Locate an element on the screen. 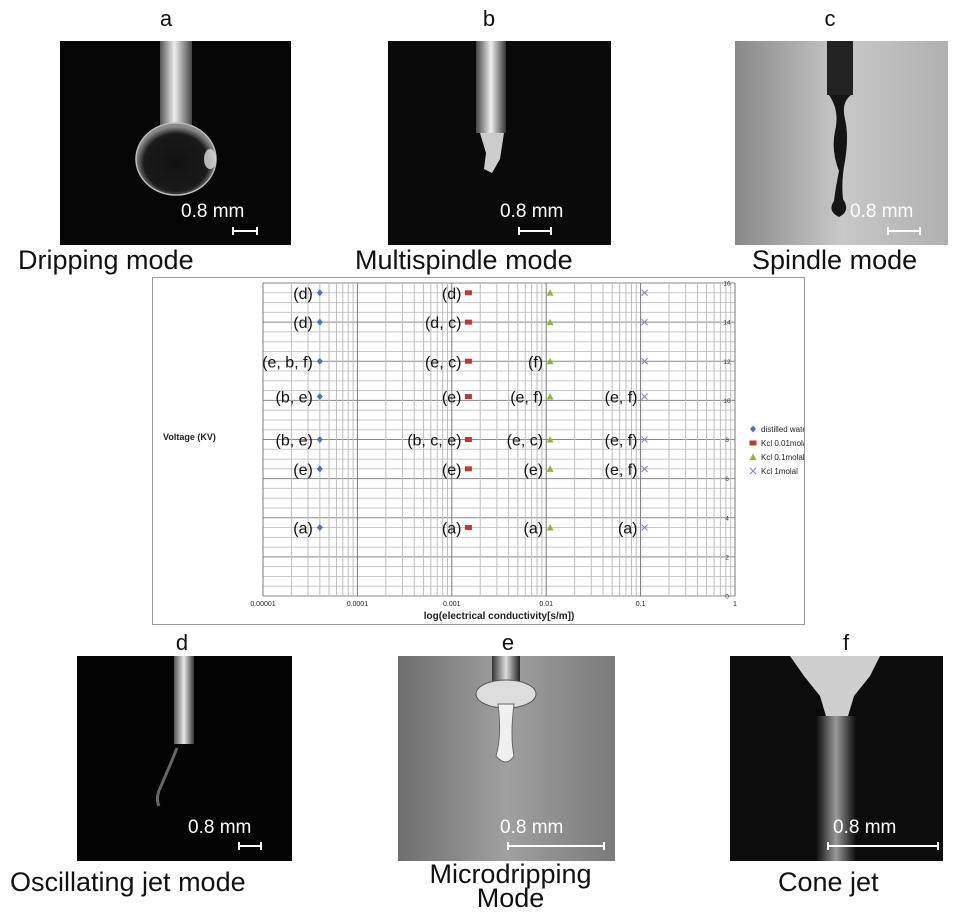 The image size is (958, 913). panel-letter-c: c is located at coordinates (830, 18).